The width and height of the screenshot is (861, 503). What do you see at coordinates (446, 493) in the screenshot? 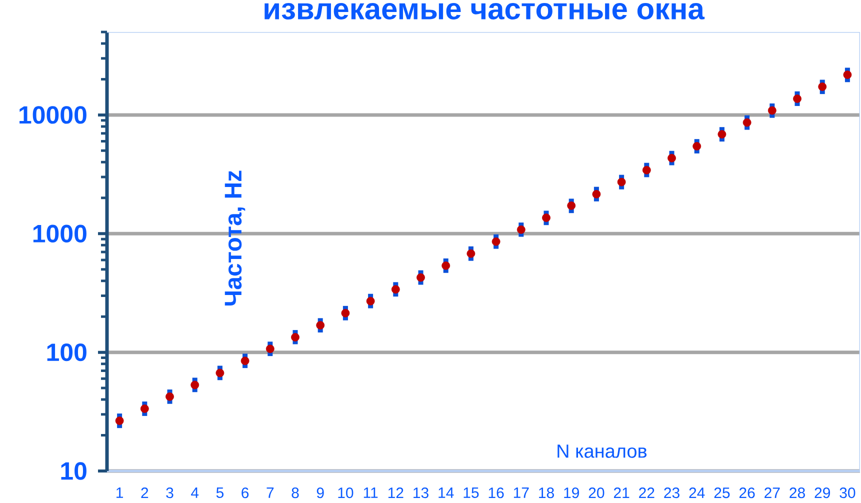
I see `x-tick-label: 14` at bounding box center [446, 493].